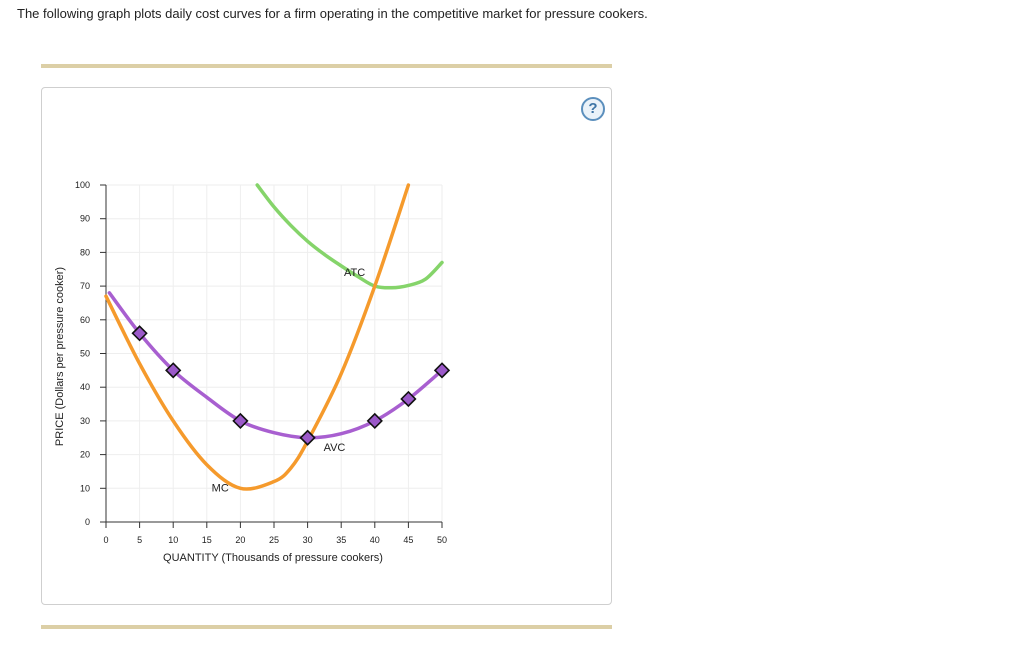 This screenshot has width=1024, height=651. I want to click on avc-markers, so click(291, 385).